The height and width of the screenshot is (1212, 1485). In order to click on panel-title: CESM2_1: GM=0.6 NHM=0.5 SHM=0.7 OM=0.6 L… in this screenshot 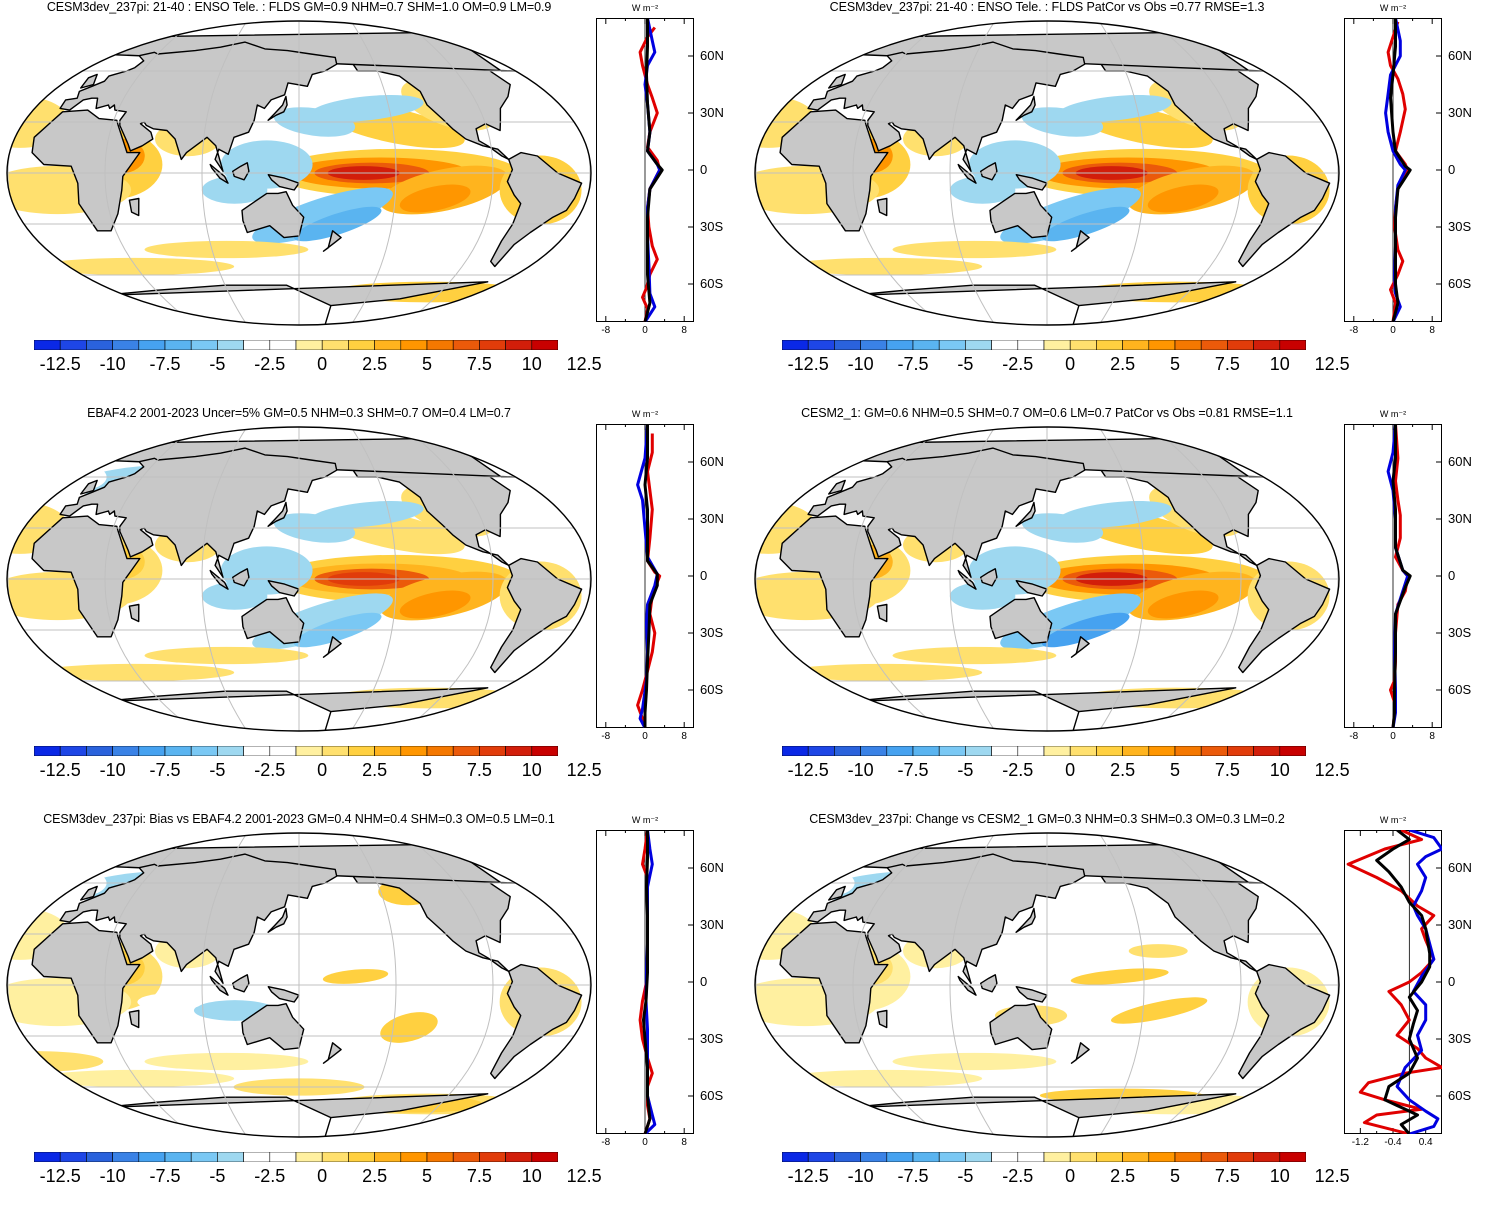, I will do `click(1047, 413)`.